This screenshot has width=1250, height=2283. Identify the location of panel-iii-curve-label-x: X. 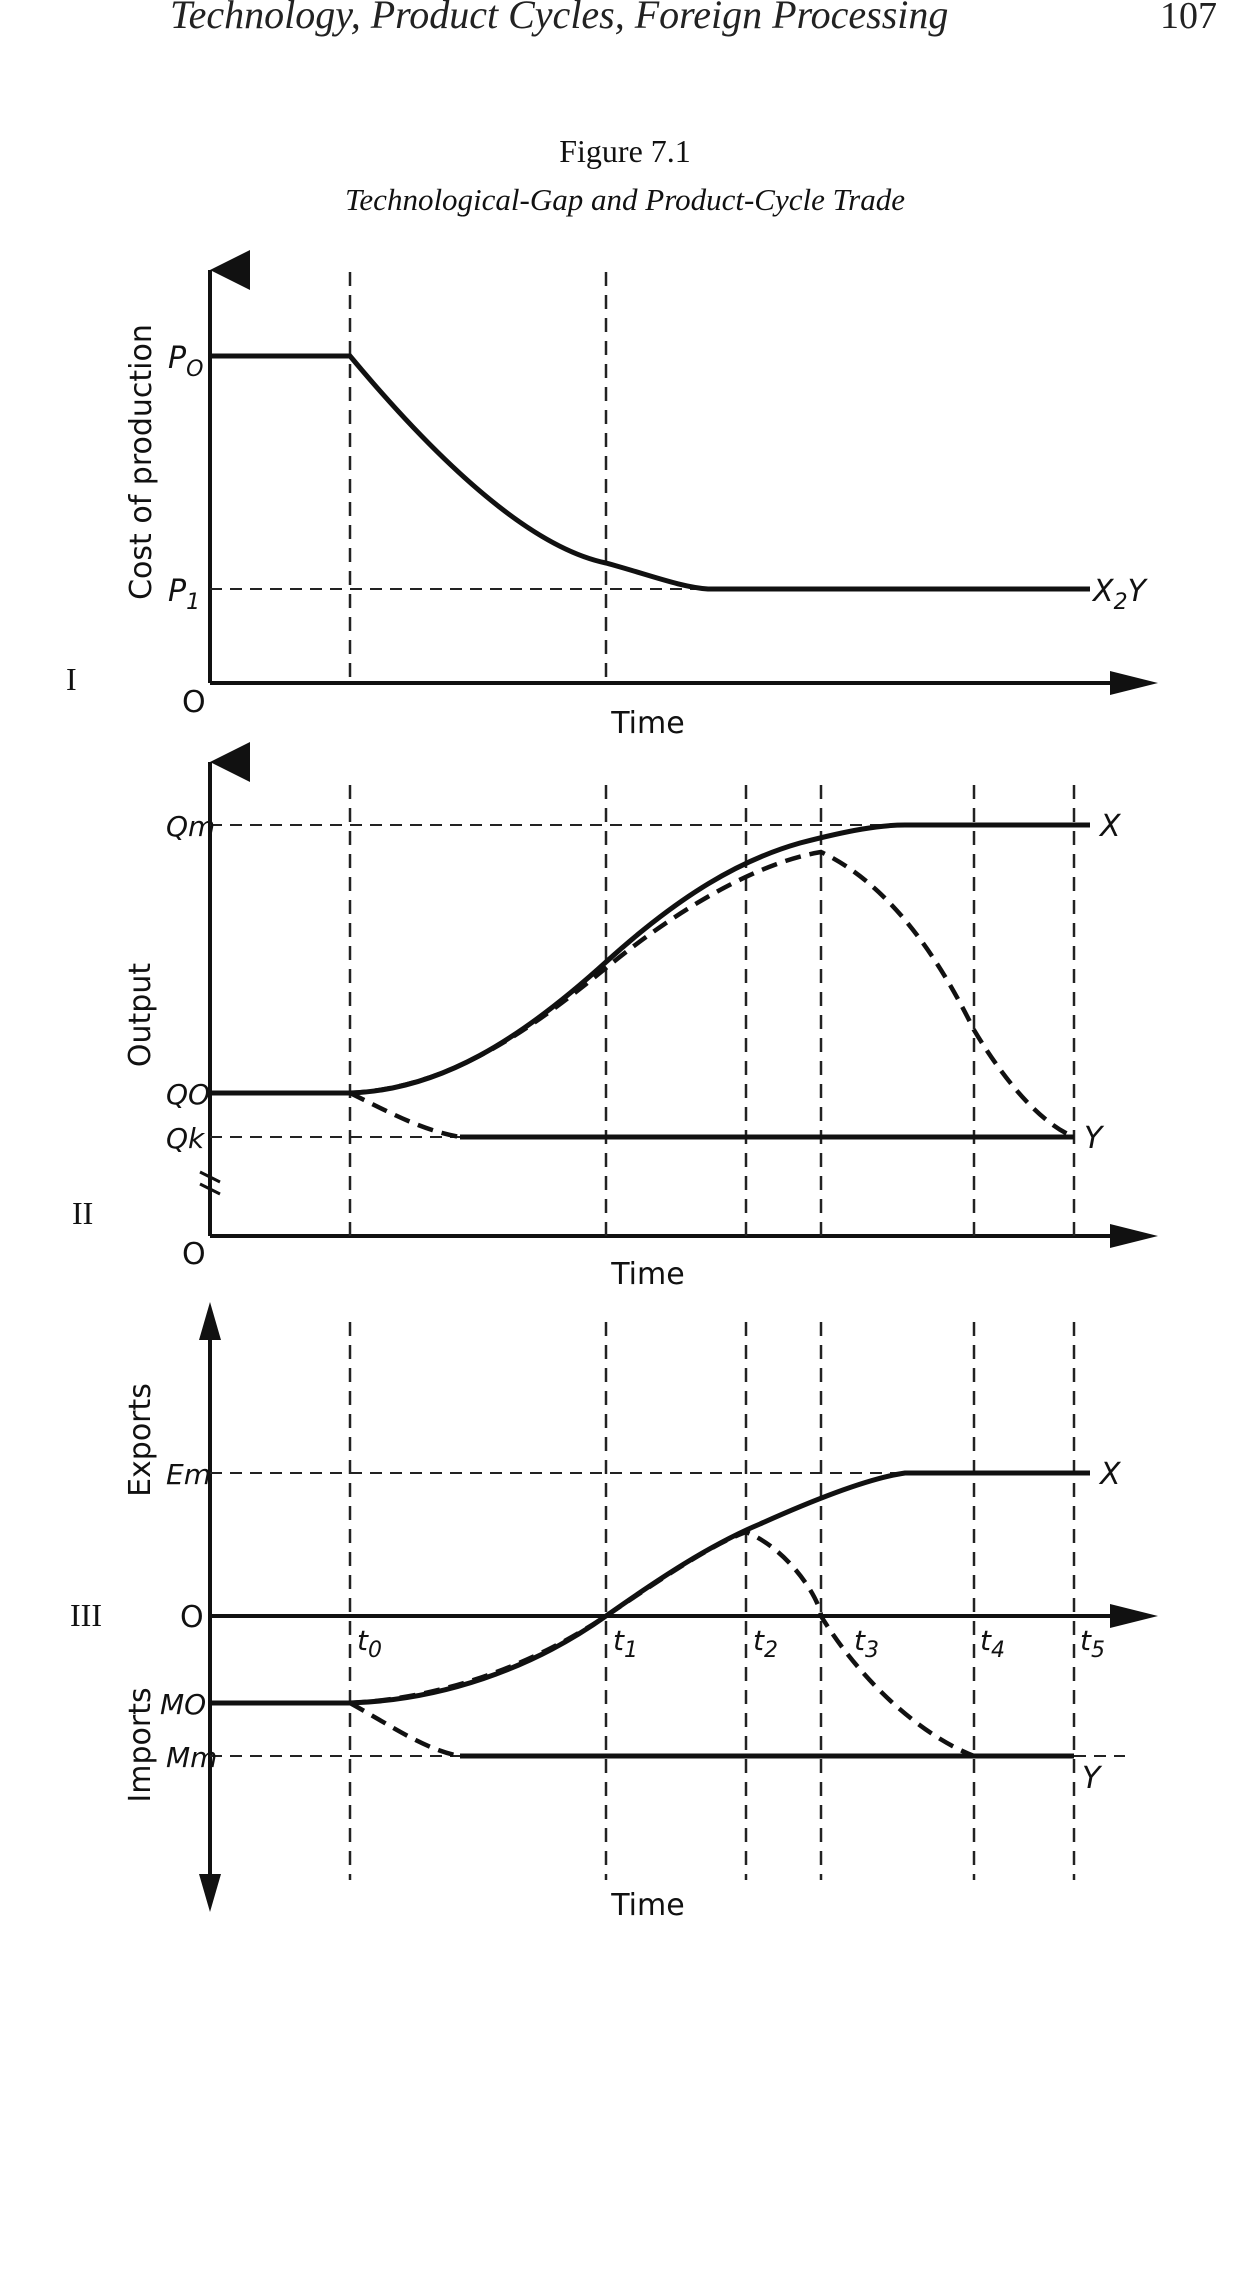
(1110, 1474).